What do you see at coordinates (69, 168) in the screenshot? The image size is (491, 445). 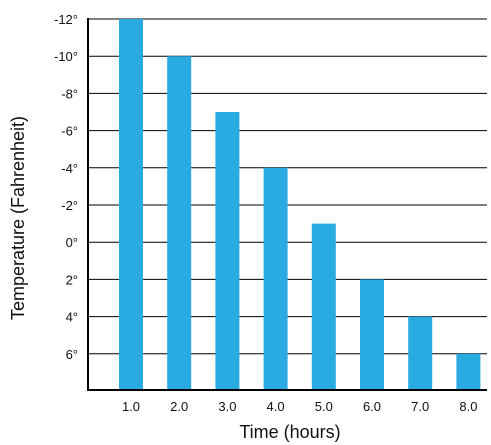 I see `y-tick-label: -4°` at bounding box center [69, 168].